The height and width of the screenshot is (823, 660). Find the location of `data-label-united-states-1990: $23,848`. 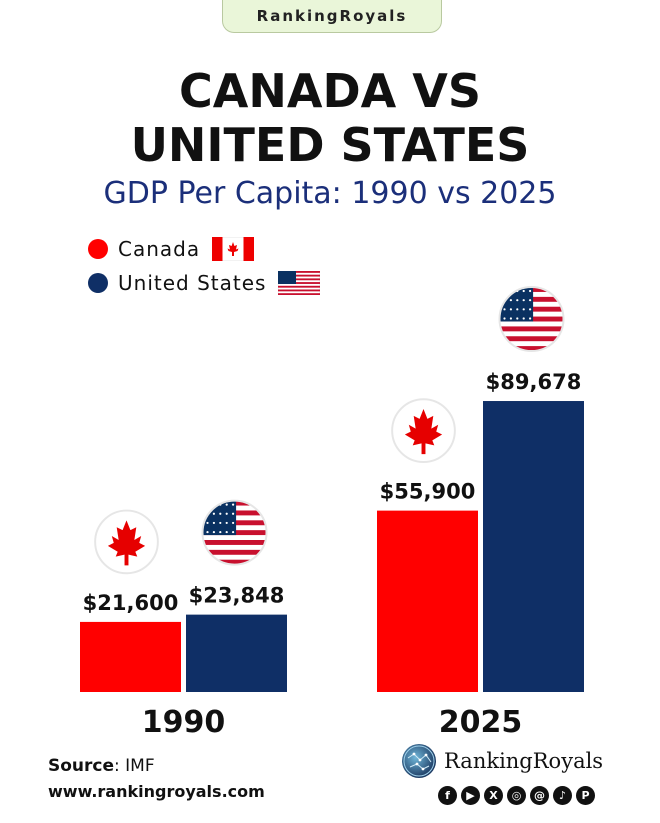

data-label-united-states-1990: $23,848 is located at coordinates (237, 596).